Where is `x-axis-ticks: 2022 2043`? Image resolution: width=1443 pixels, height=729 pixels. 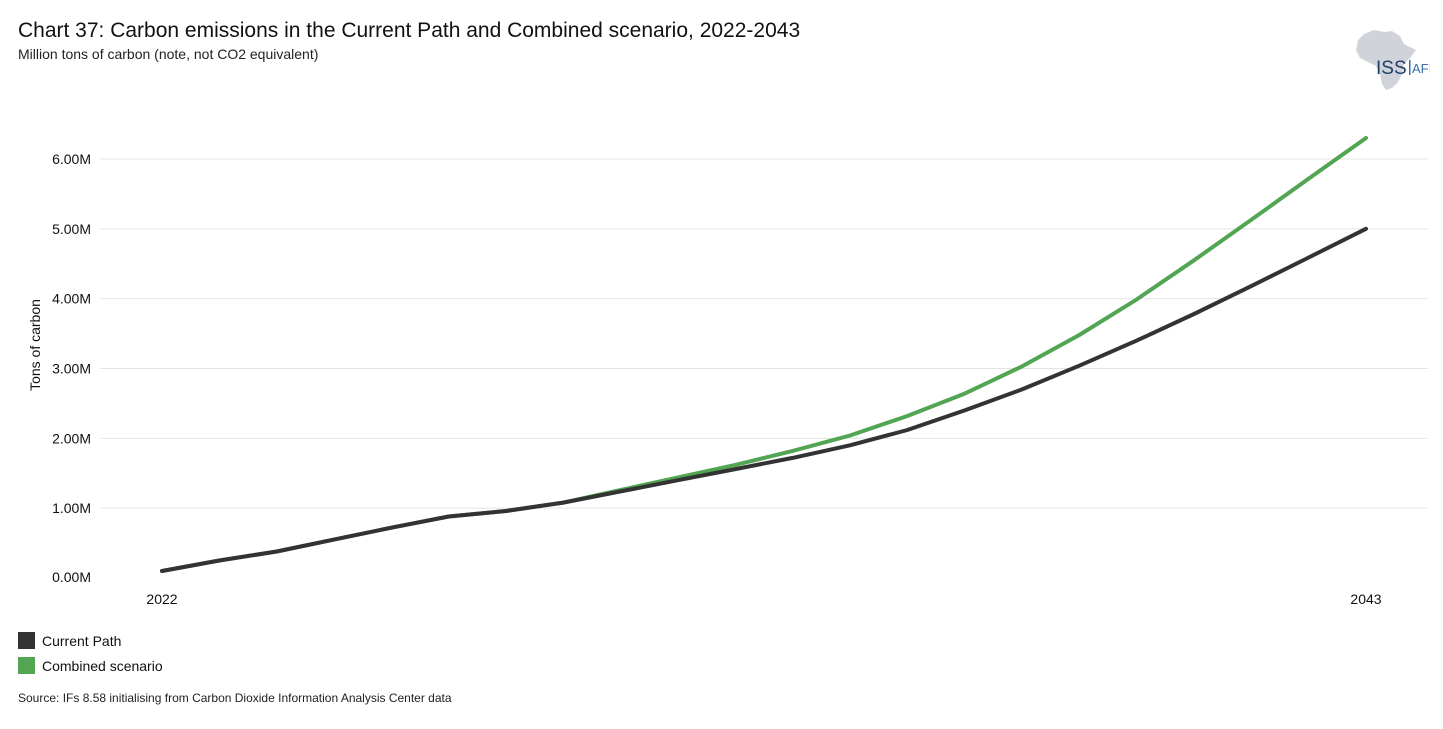 x-axis-ticks: 2022 2043 is located at coordinates (763, 599).